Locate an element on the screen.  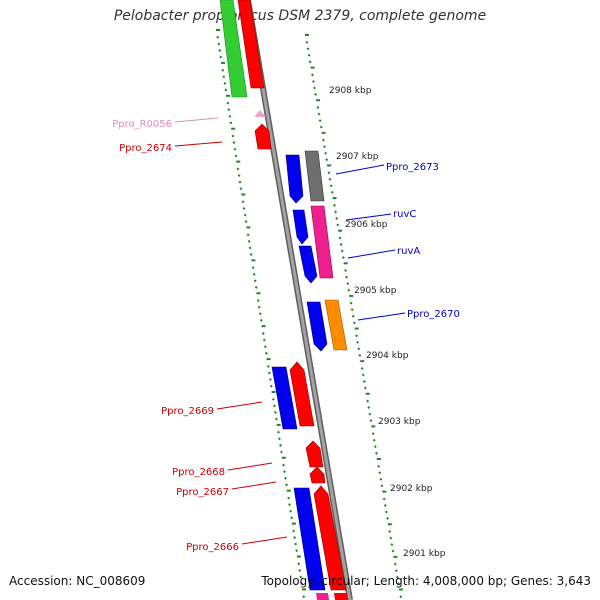
gene-label: Ppro_R0056 is located at coordinates (142, 124).